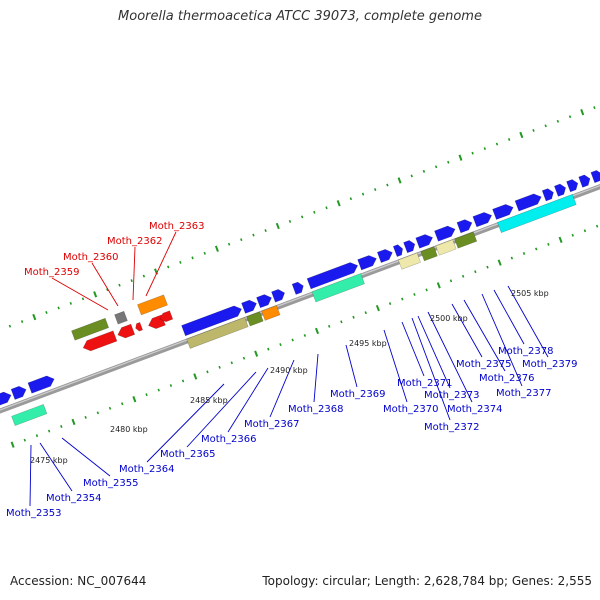  I want to click on kbp-label-2480: 2480 kbp, so click(129, 429).